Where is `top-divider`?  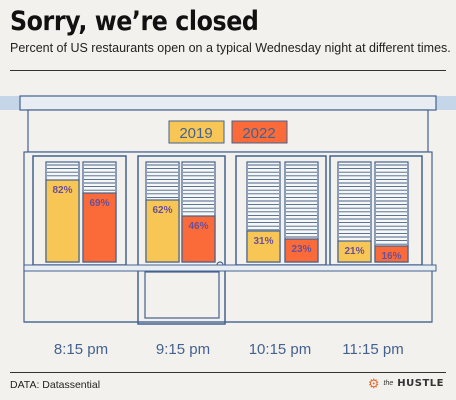 top-divider is located at coordinates (228, 70).